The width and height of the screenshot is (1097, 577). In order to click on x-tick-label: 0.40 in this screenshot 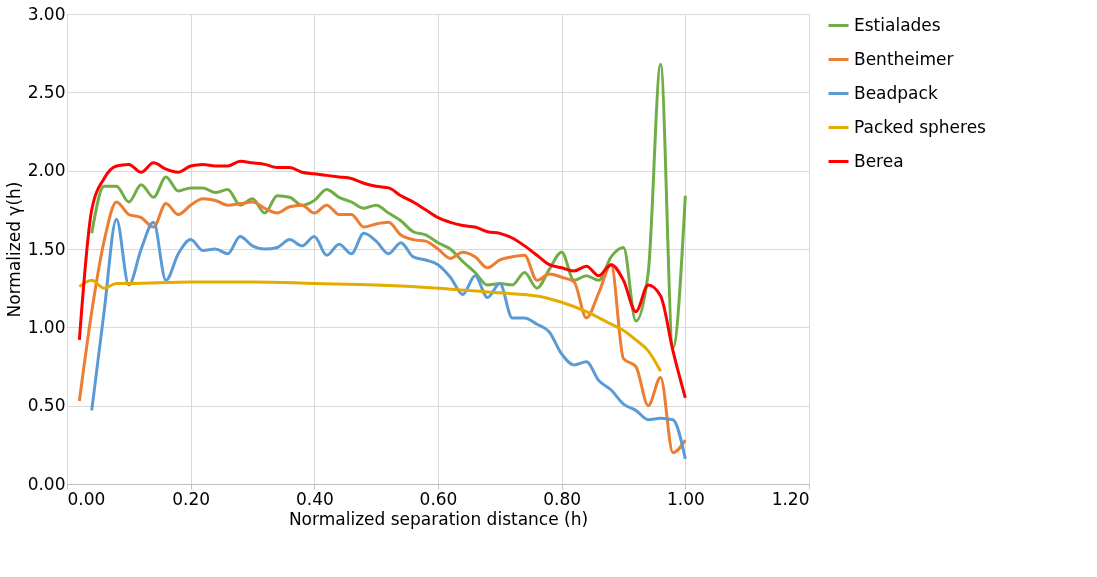, I will do `click(314, 498)`.